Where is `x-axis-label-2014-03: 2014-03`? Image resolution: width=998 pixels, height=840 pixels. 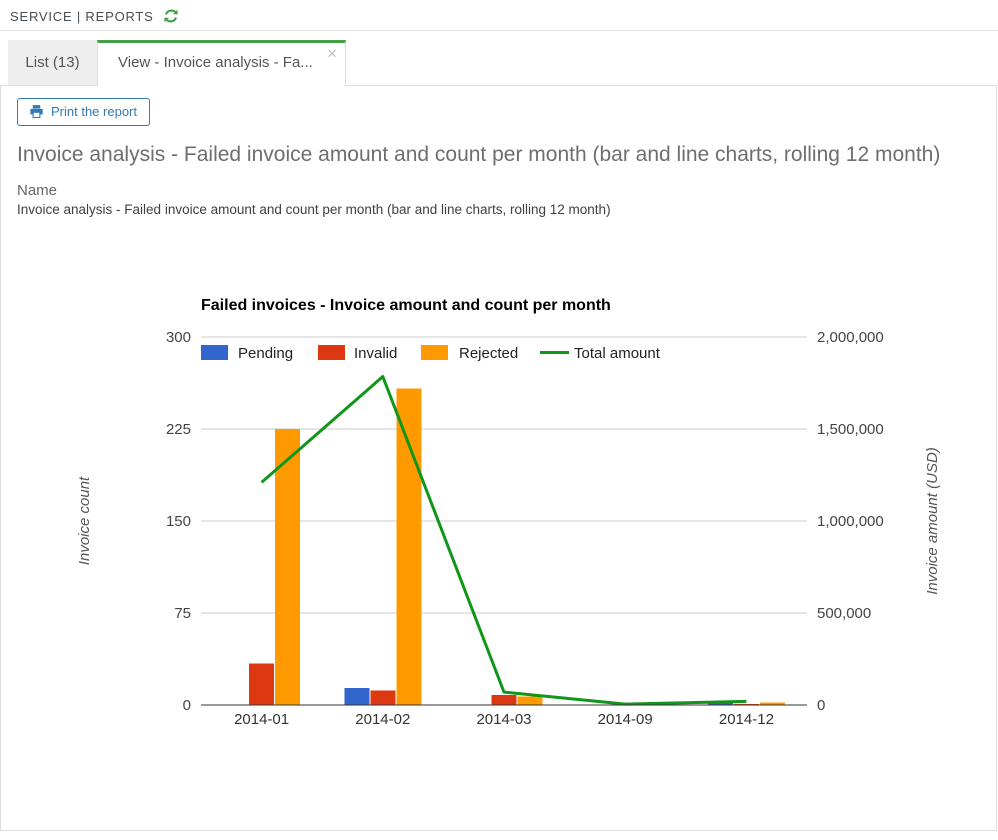 x-axis-label-2014-03: 2014-03 is located at coordinates (503, 719).